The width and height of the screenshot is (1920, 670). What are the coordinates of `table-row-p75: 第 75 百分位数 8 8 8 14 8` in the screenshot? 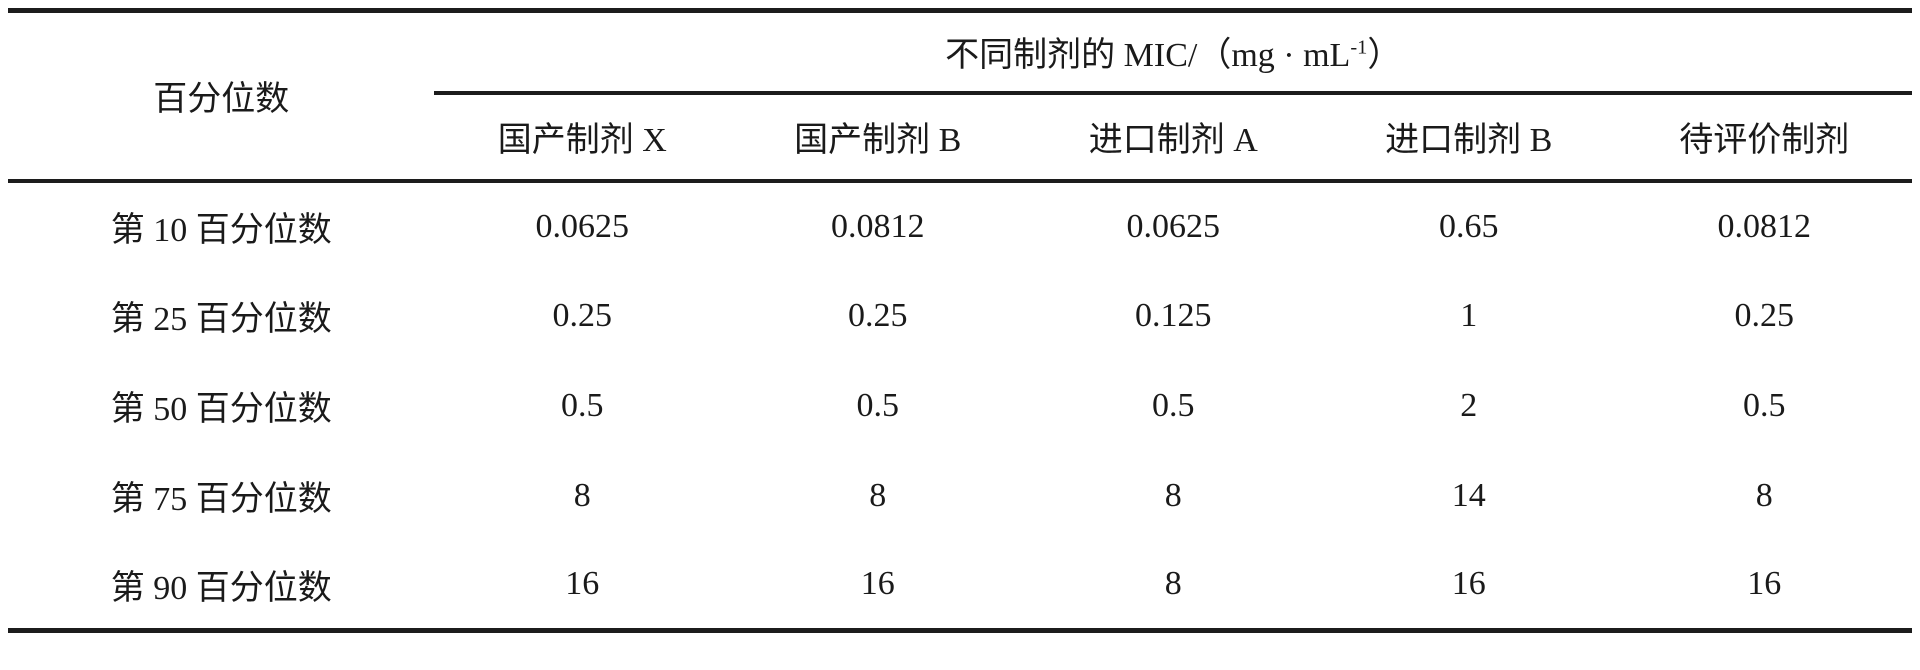 It's located at (960, 496).